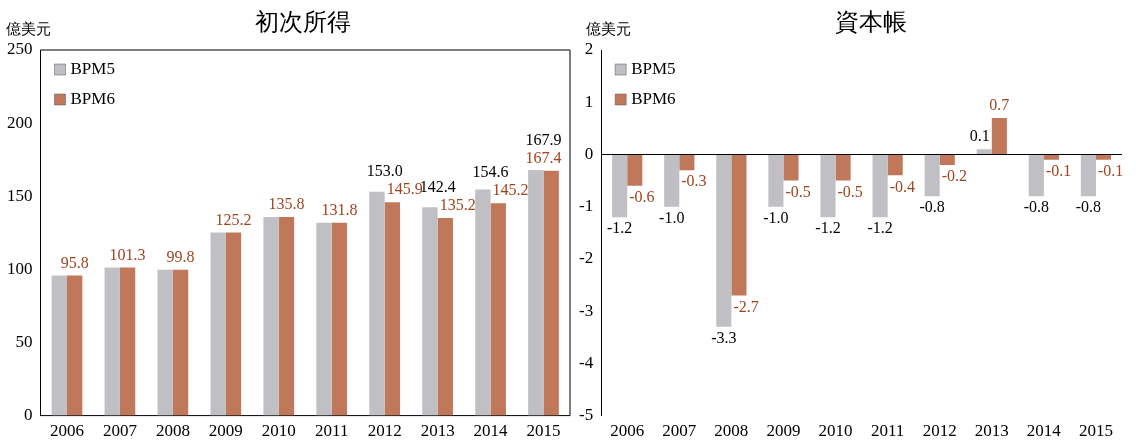  Describe the element at coordinates (586, 206) in the screenshot. I see `y-tick-label: -1` at that location.